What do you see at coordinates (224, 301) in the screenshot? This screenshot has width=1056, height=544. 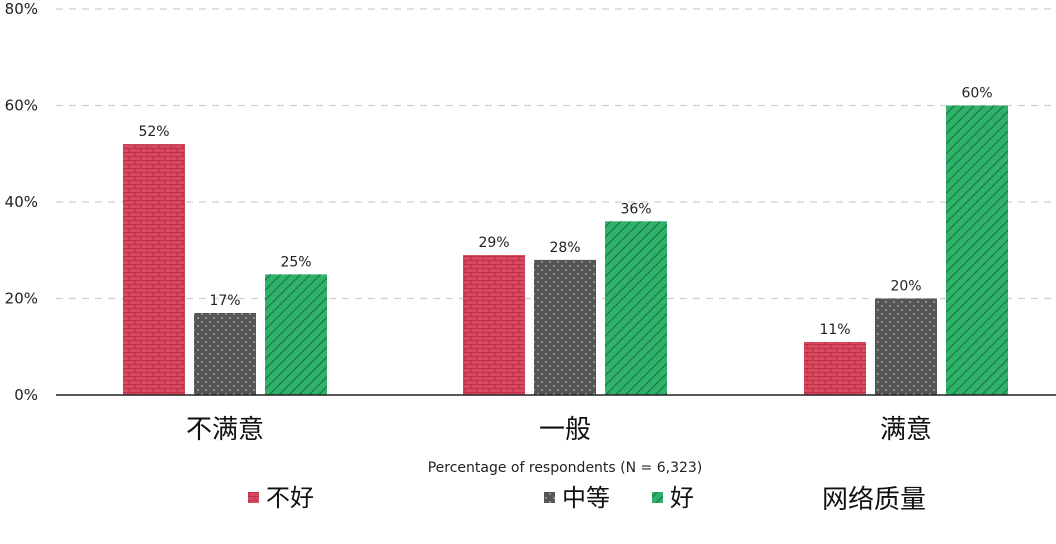 I see `data-label: 17%` at bounding box center [224, 301].